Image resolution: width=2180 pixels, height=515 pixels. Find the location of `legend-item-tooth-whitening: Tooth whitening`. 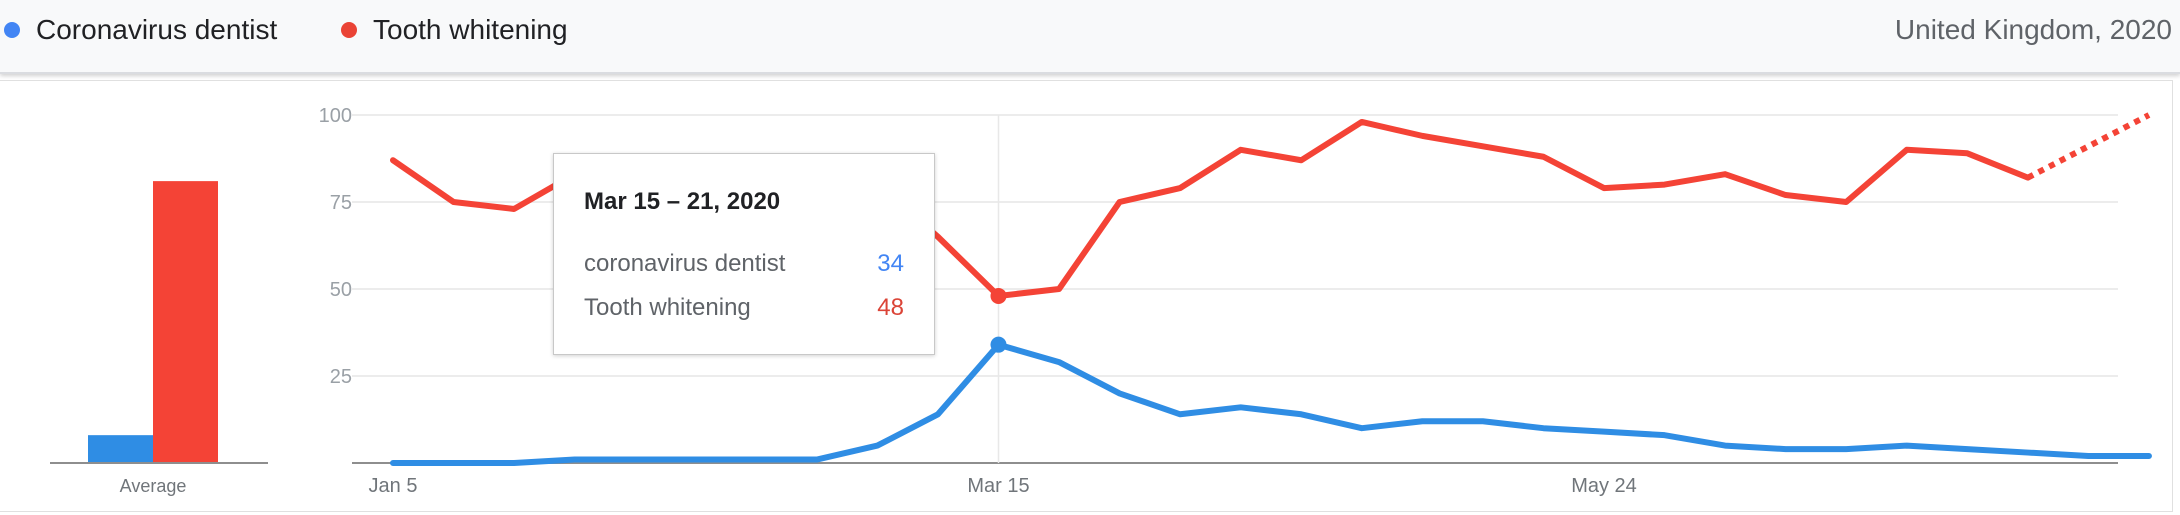

legend-item-tooth-whitening: Tooth whitening is located at coordinates (454, 30).